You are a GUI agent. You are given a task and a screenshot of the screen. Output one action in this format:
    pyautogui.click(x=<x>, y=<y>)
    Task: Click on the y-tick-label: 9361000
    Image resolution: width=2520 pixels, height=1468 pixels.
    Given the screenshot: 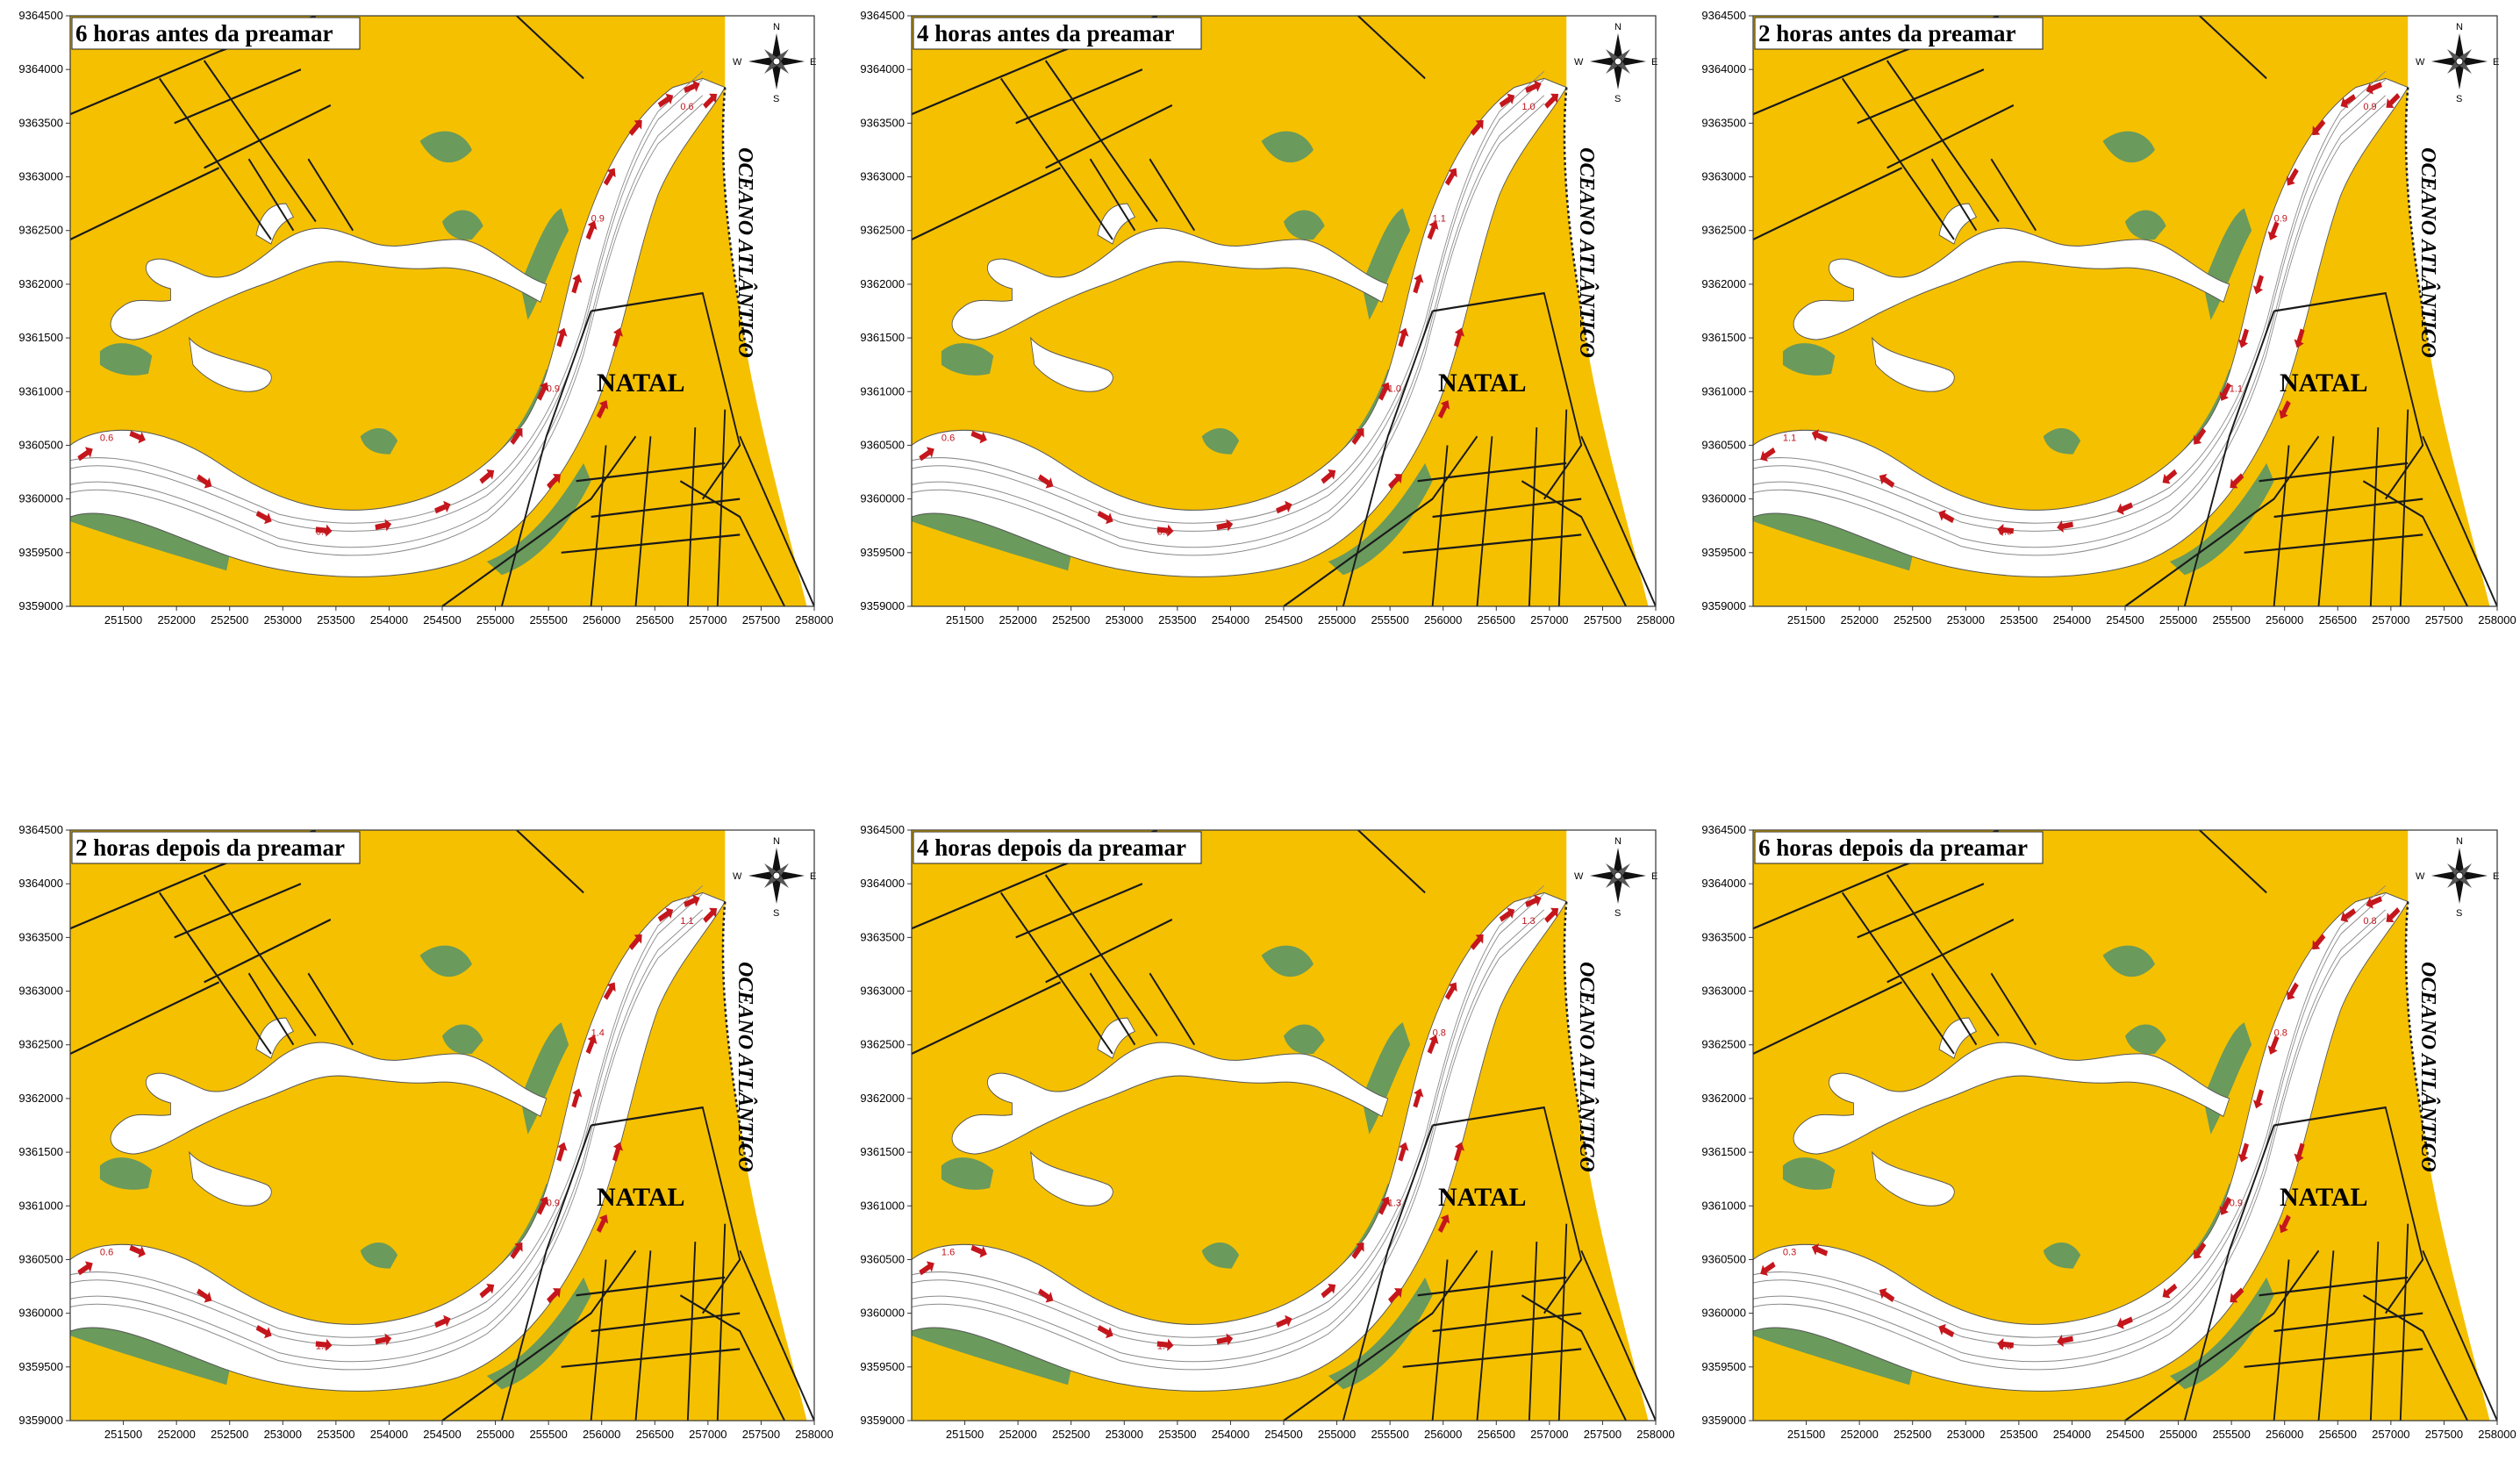 What is the action you would take?
    pyautogui.click(x=882, y=1205)
    